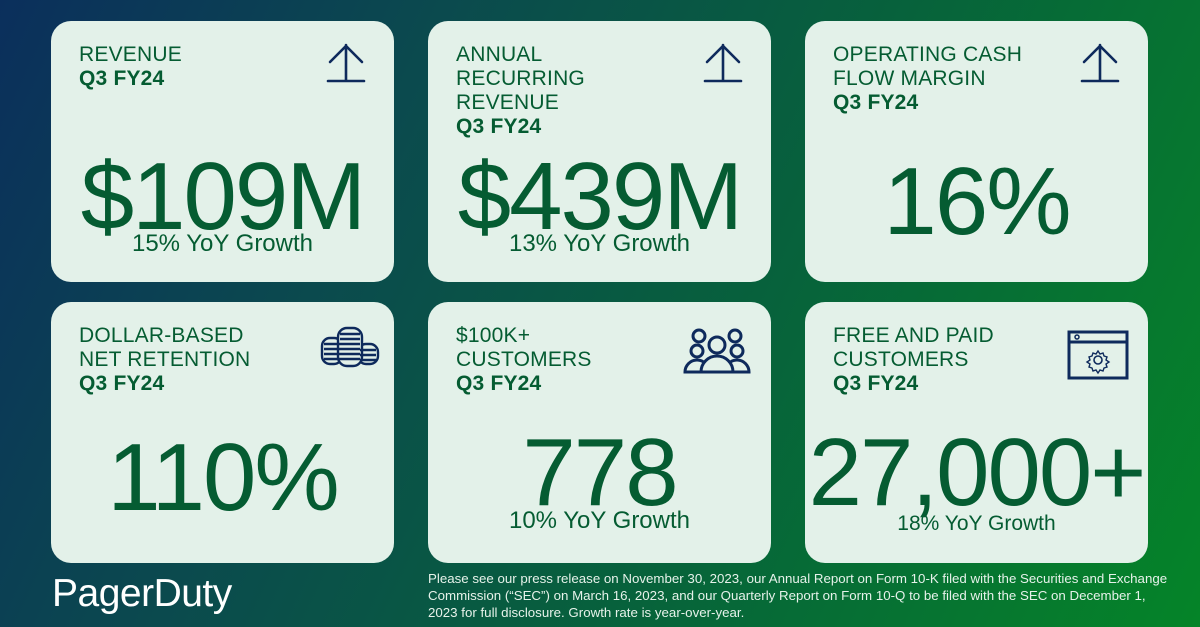 Image resolution: width=1200 pixels, height=627 pixels. What do you see at coordinates (161, 335) in the screenshot?
I see `title-line: DOLLAR-BASED` at bounding box center [161, 335].